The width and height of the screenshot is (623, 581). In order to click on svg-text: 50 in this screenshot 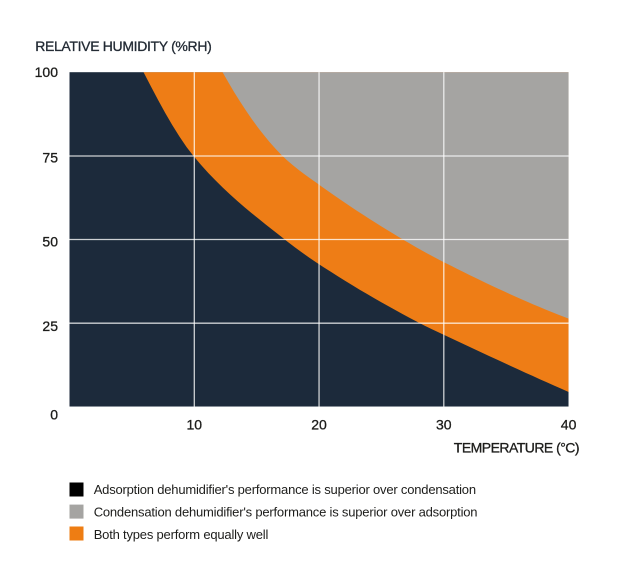, I will do `click(50, 241)`.